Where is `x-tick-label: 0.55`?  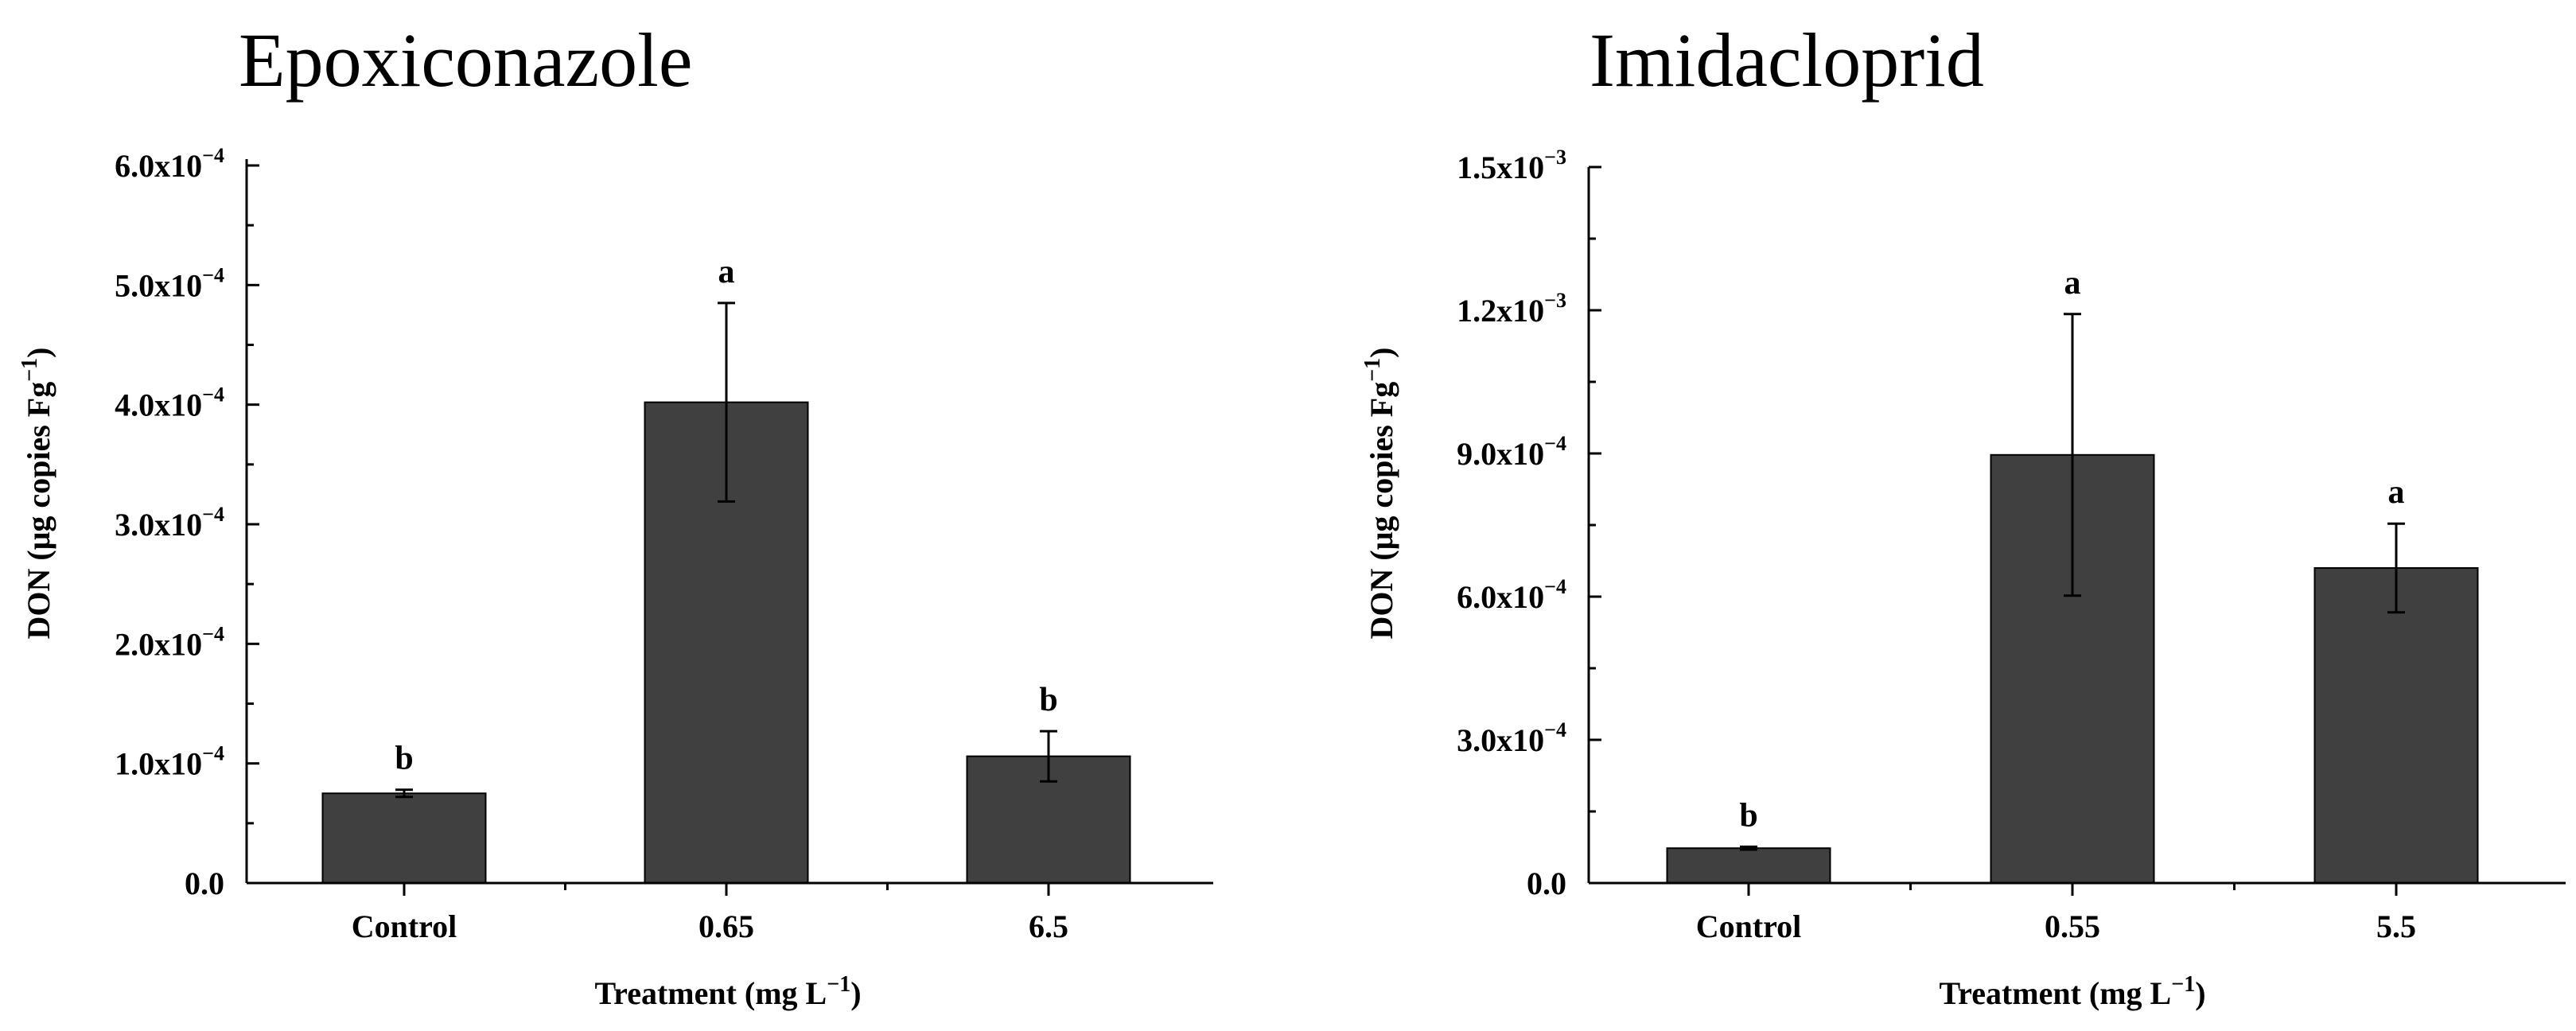 x-tick-label: 0.55 is located at coordinates (2073, 926).